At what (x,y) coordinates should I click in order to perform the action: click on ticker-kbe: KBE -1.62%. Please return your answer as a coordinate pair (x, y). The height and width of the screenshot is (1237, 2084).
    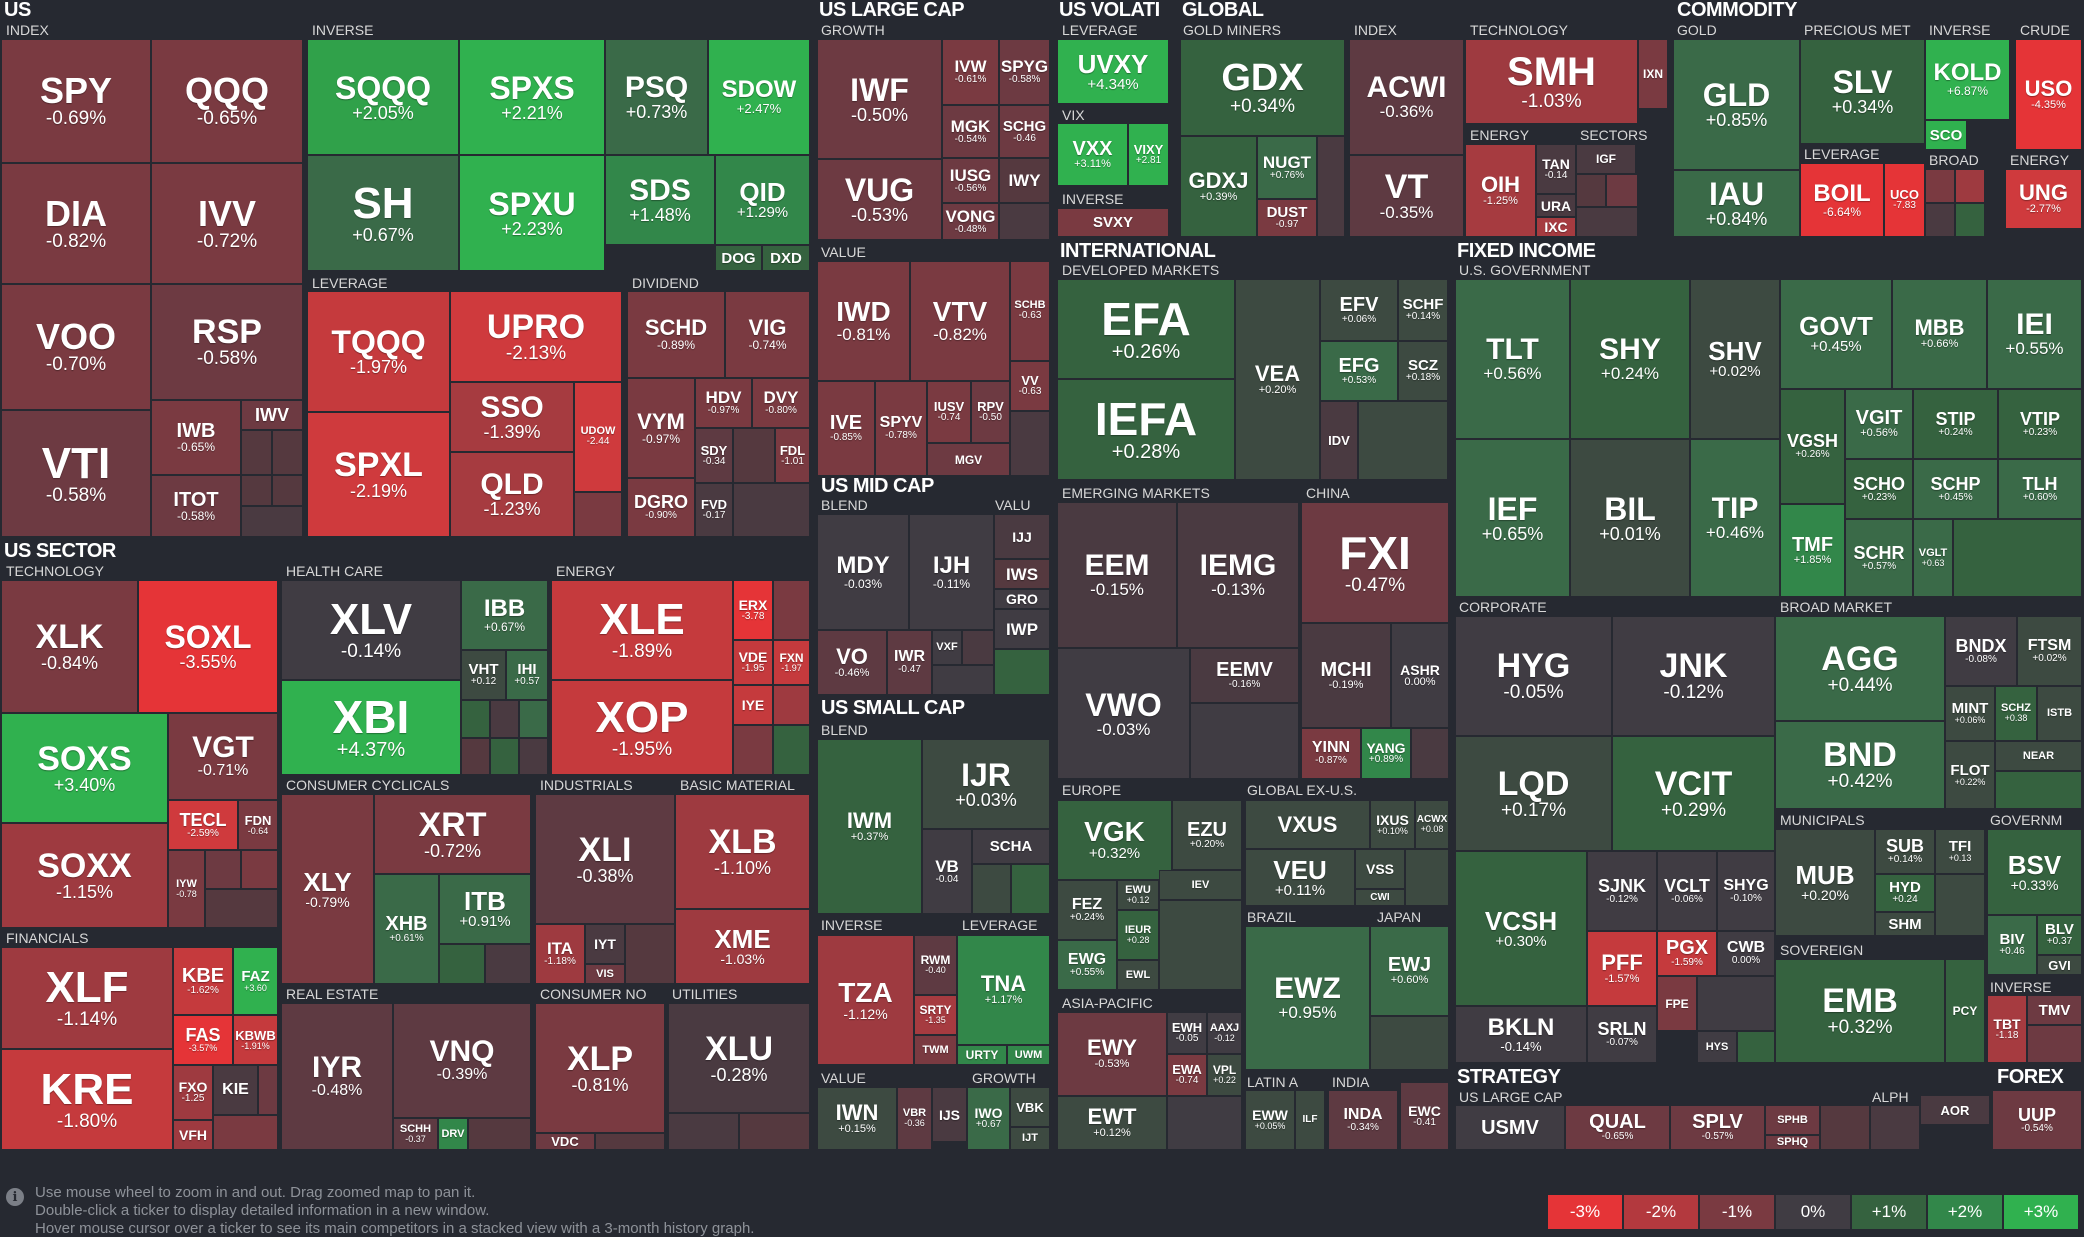
    Looking at the image, I should click on (203, 981).